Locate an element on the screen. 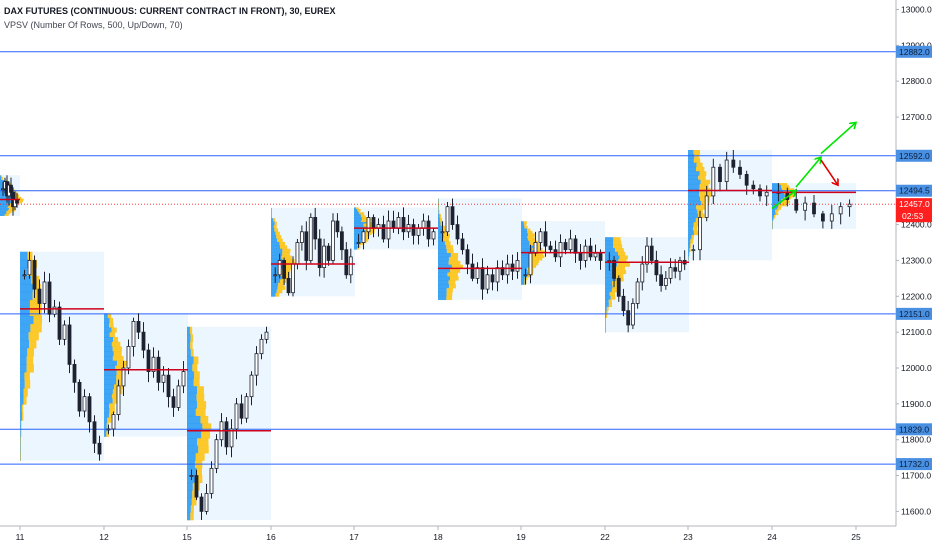 The width and height of the screenshot is (932, 550). current-price-label: 12457.0 is located at coordinates (914, 204).